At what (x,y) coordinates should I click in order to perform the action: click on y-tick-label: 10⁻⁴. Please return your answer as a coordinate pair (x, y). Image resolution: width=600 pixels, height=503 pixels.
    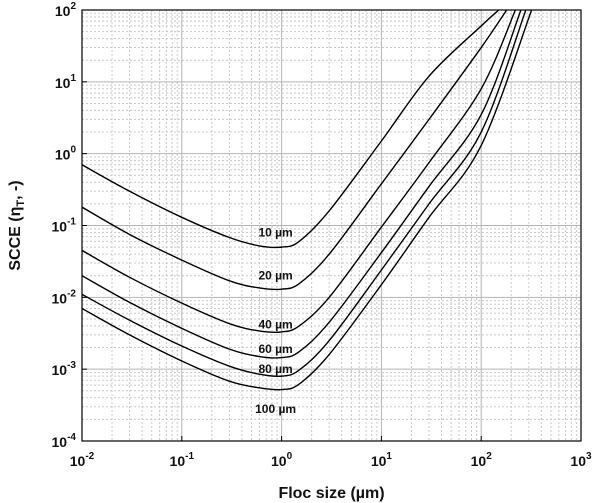
    Looking at the image, I should click on (64, 441).